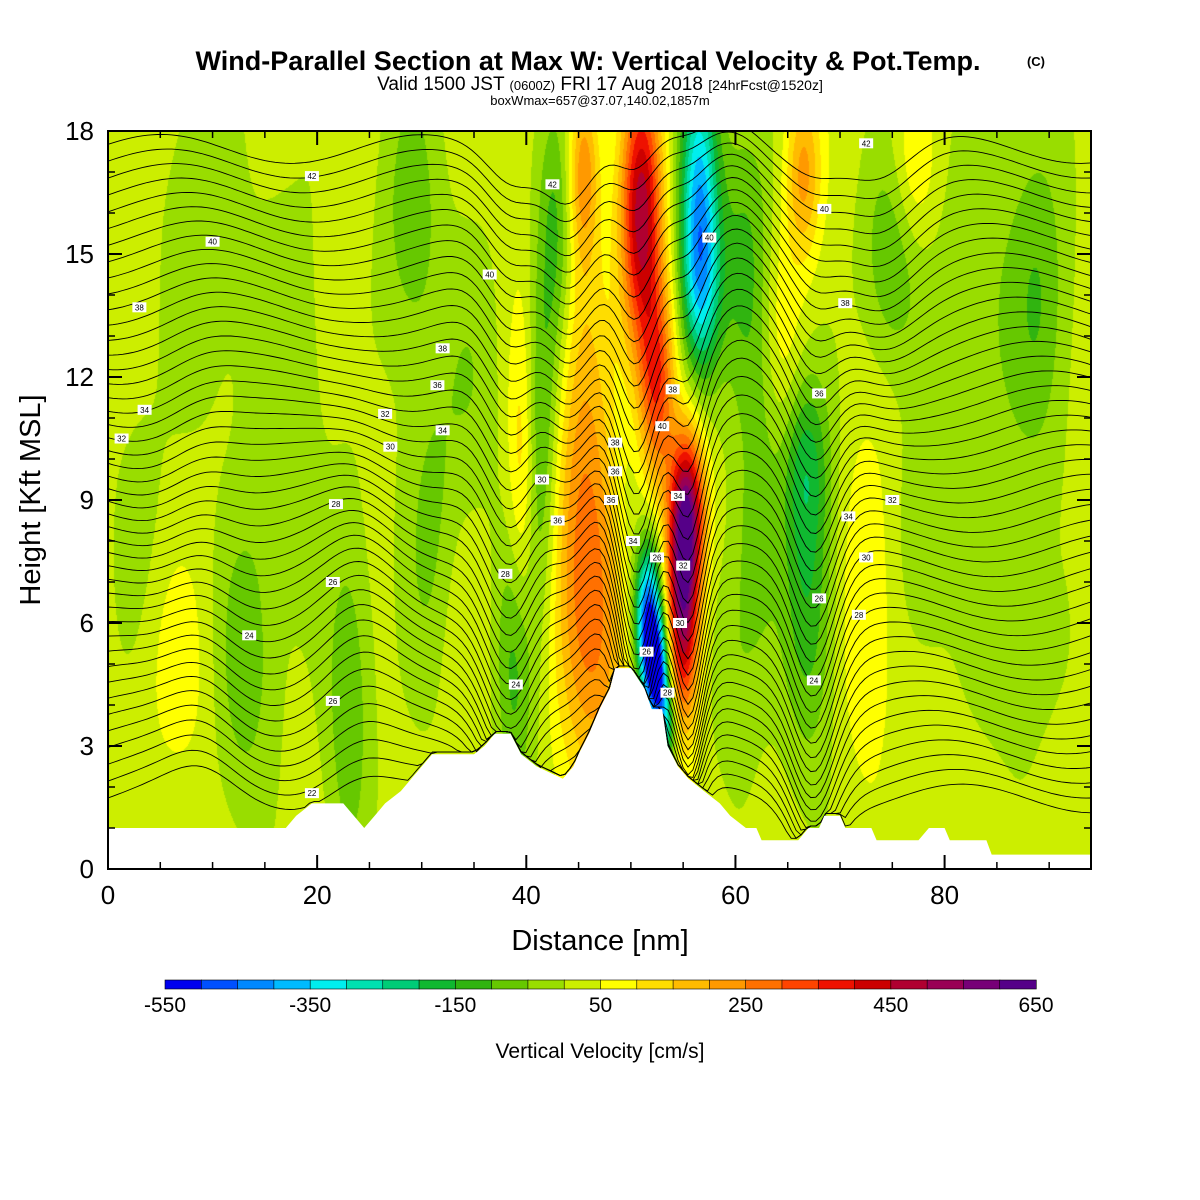 This screenshot has height=1200, width=1200. What do you see at coordinates (631, 84) in the screenshot?
I see `valid-date: FRI 17 Aug 2018` at bounding box center [631, 84].